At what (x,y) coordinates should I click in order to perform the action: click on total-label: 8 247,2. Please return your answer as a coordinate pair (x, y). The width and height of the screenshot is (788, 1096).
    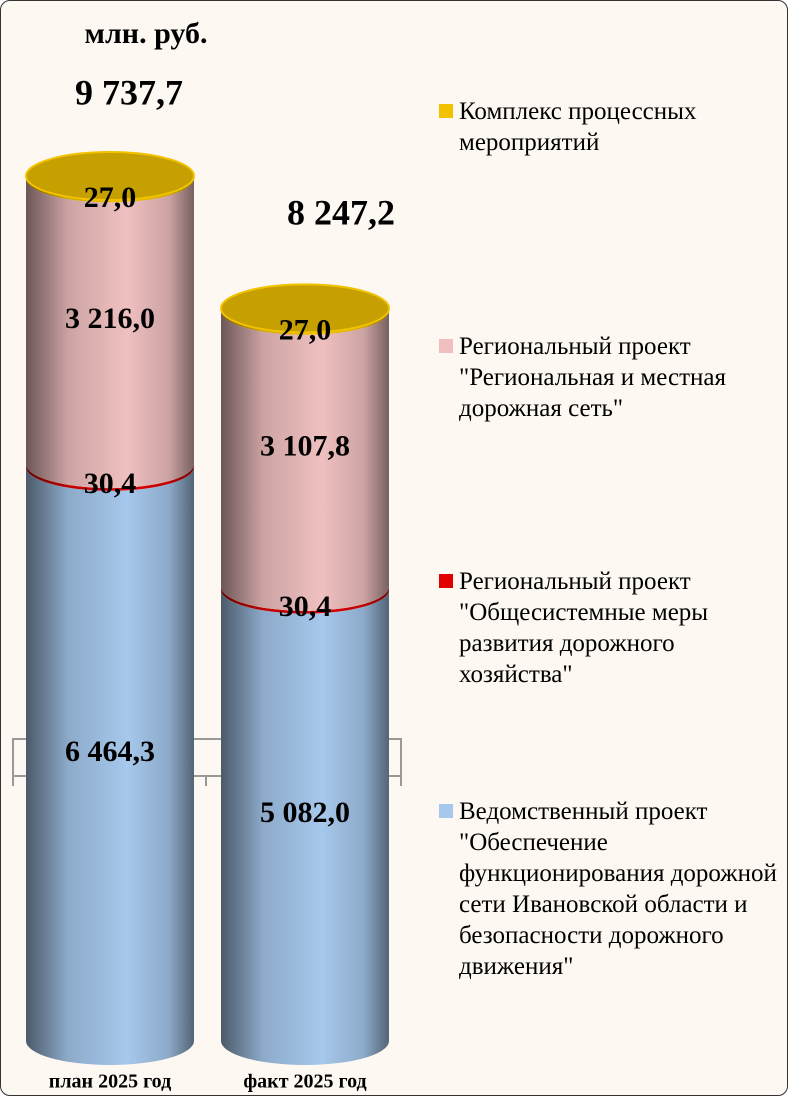
    Looking at the image, I should click on (341, 212).